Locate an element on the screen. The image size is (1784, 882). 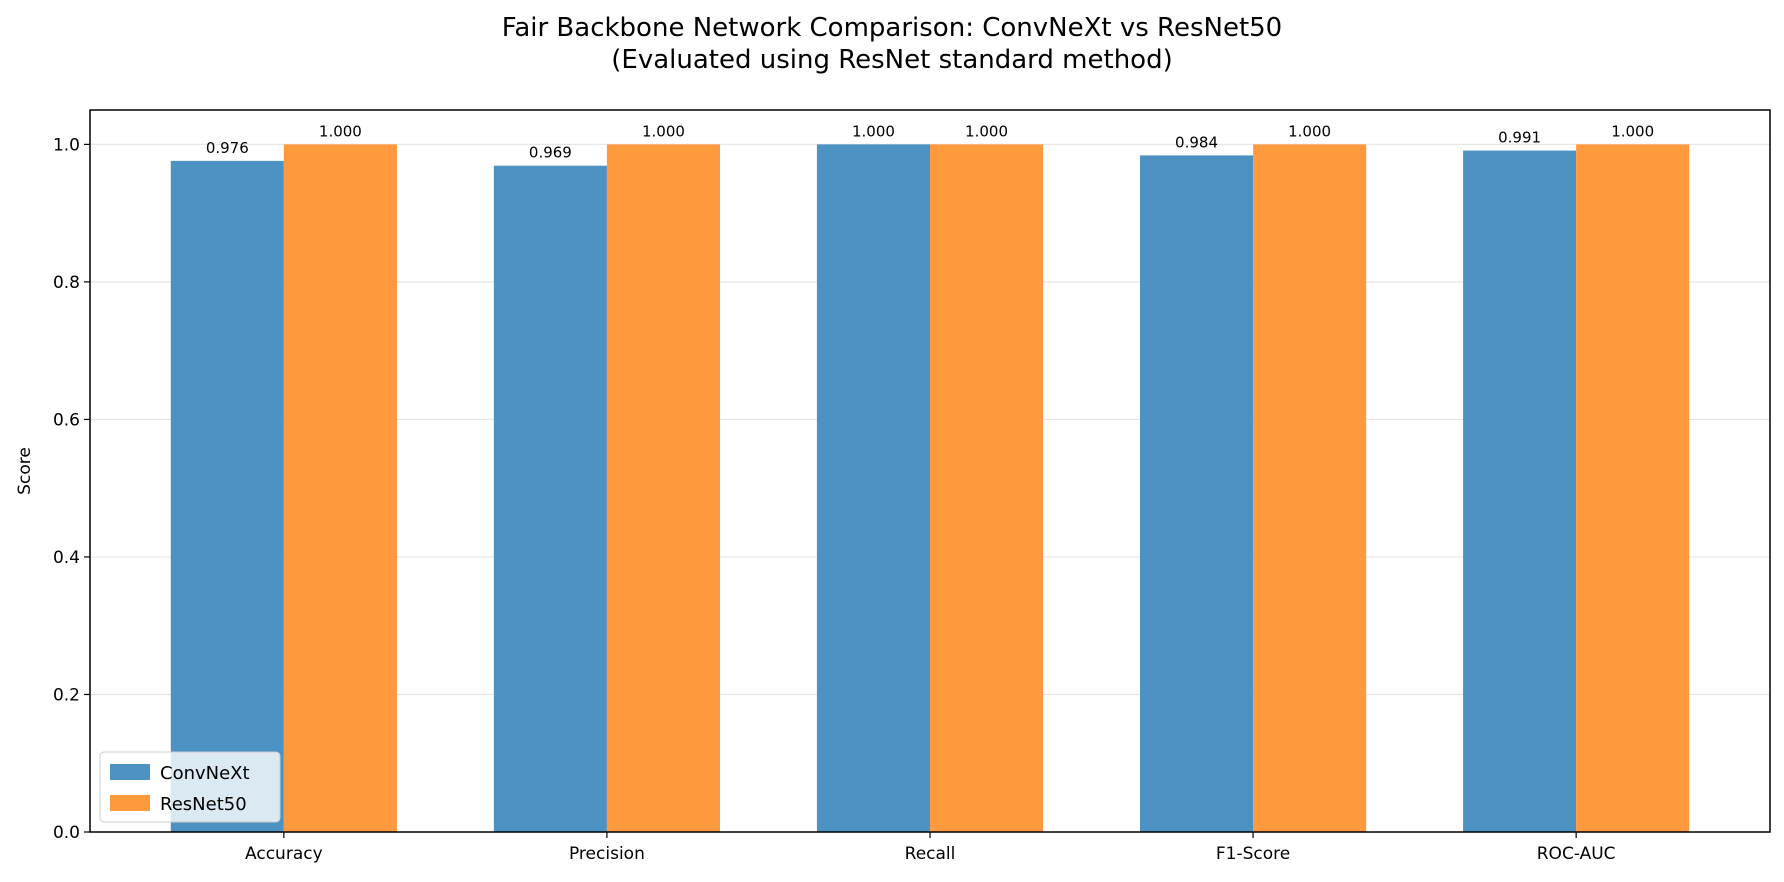
legend-label: ConvNeXt is located at coordinates (205, 773).